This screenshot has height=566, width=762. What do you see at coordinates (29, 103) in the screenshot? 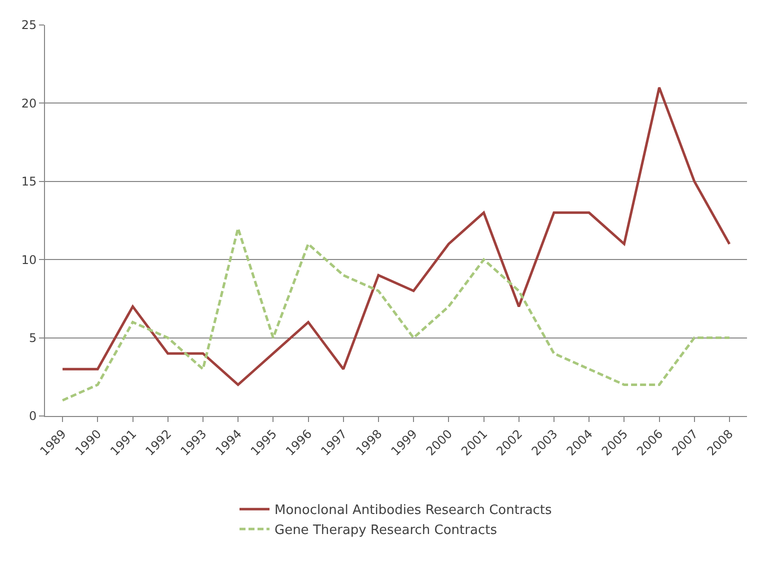
I see `y-tick-label: 20` at bounding box center [29, 103].